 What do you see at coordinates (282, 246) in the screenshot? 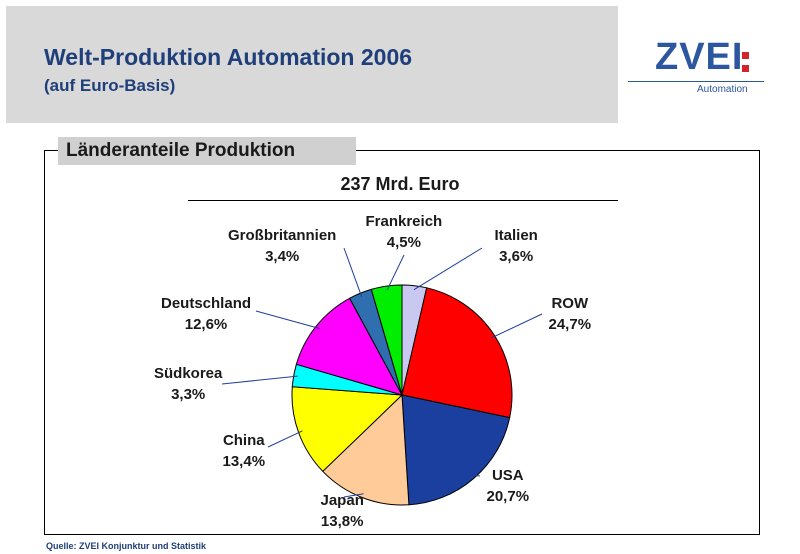
I see `slice-label-großbritannien: Großbritannien 3,4%` at bounding box center [282, 246].